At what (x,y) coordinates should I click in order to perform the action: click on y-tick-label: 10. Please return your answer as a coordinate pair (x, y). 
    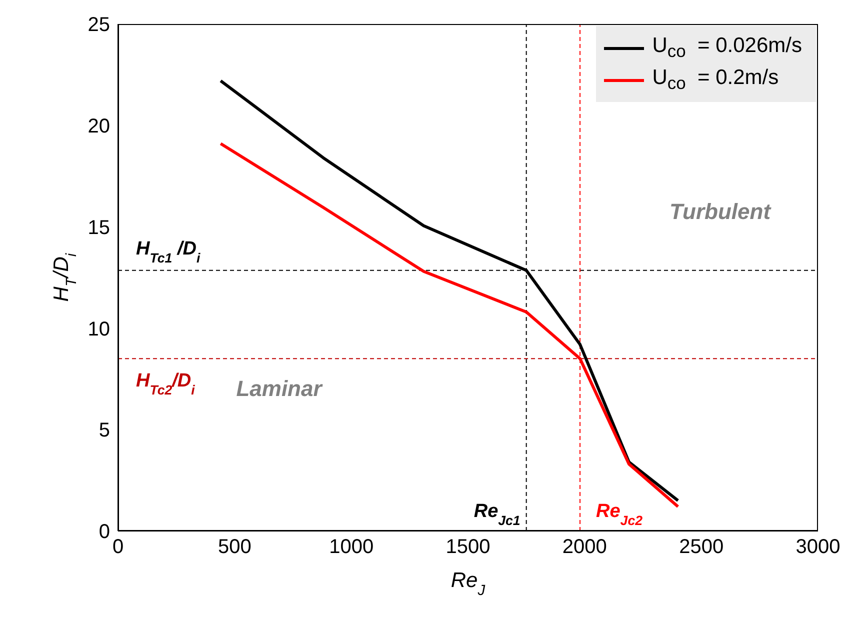
    Looking at the image, I should click on (99, 329).